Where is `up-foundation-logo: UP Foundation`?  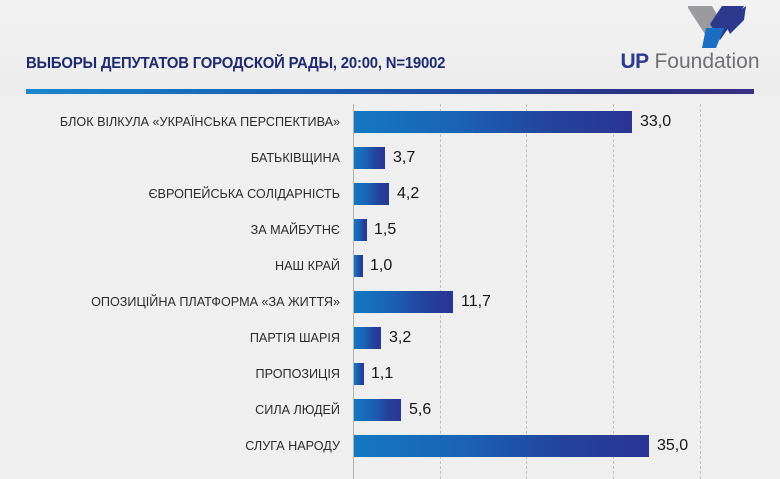
up-foundation-logo: UP Foundation is located at coordinates (690, 44).